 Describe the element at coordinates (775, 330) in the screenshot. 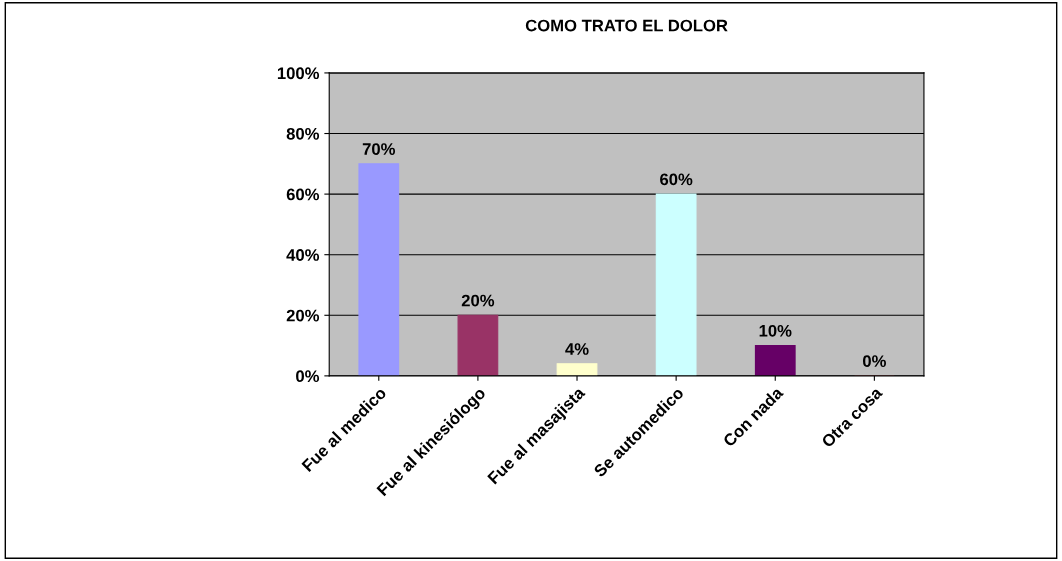

I see `data-label: 10%` at that location.